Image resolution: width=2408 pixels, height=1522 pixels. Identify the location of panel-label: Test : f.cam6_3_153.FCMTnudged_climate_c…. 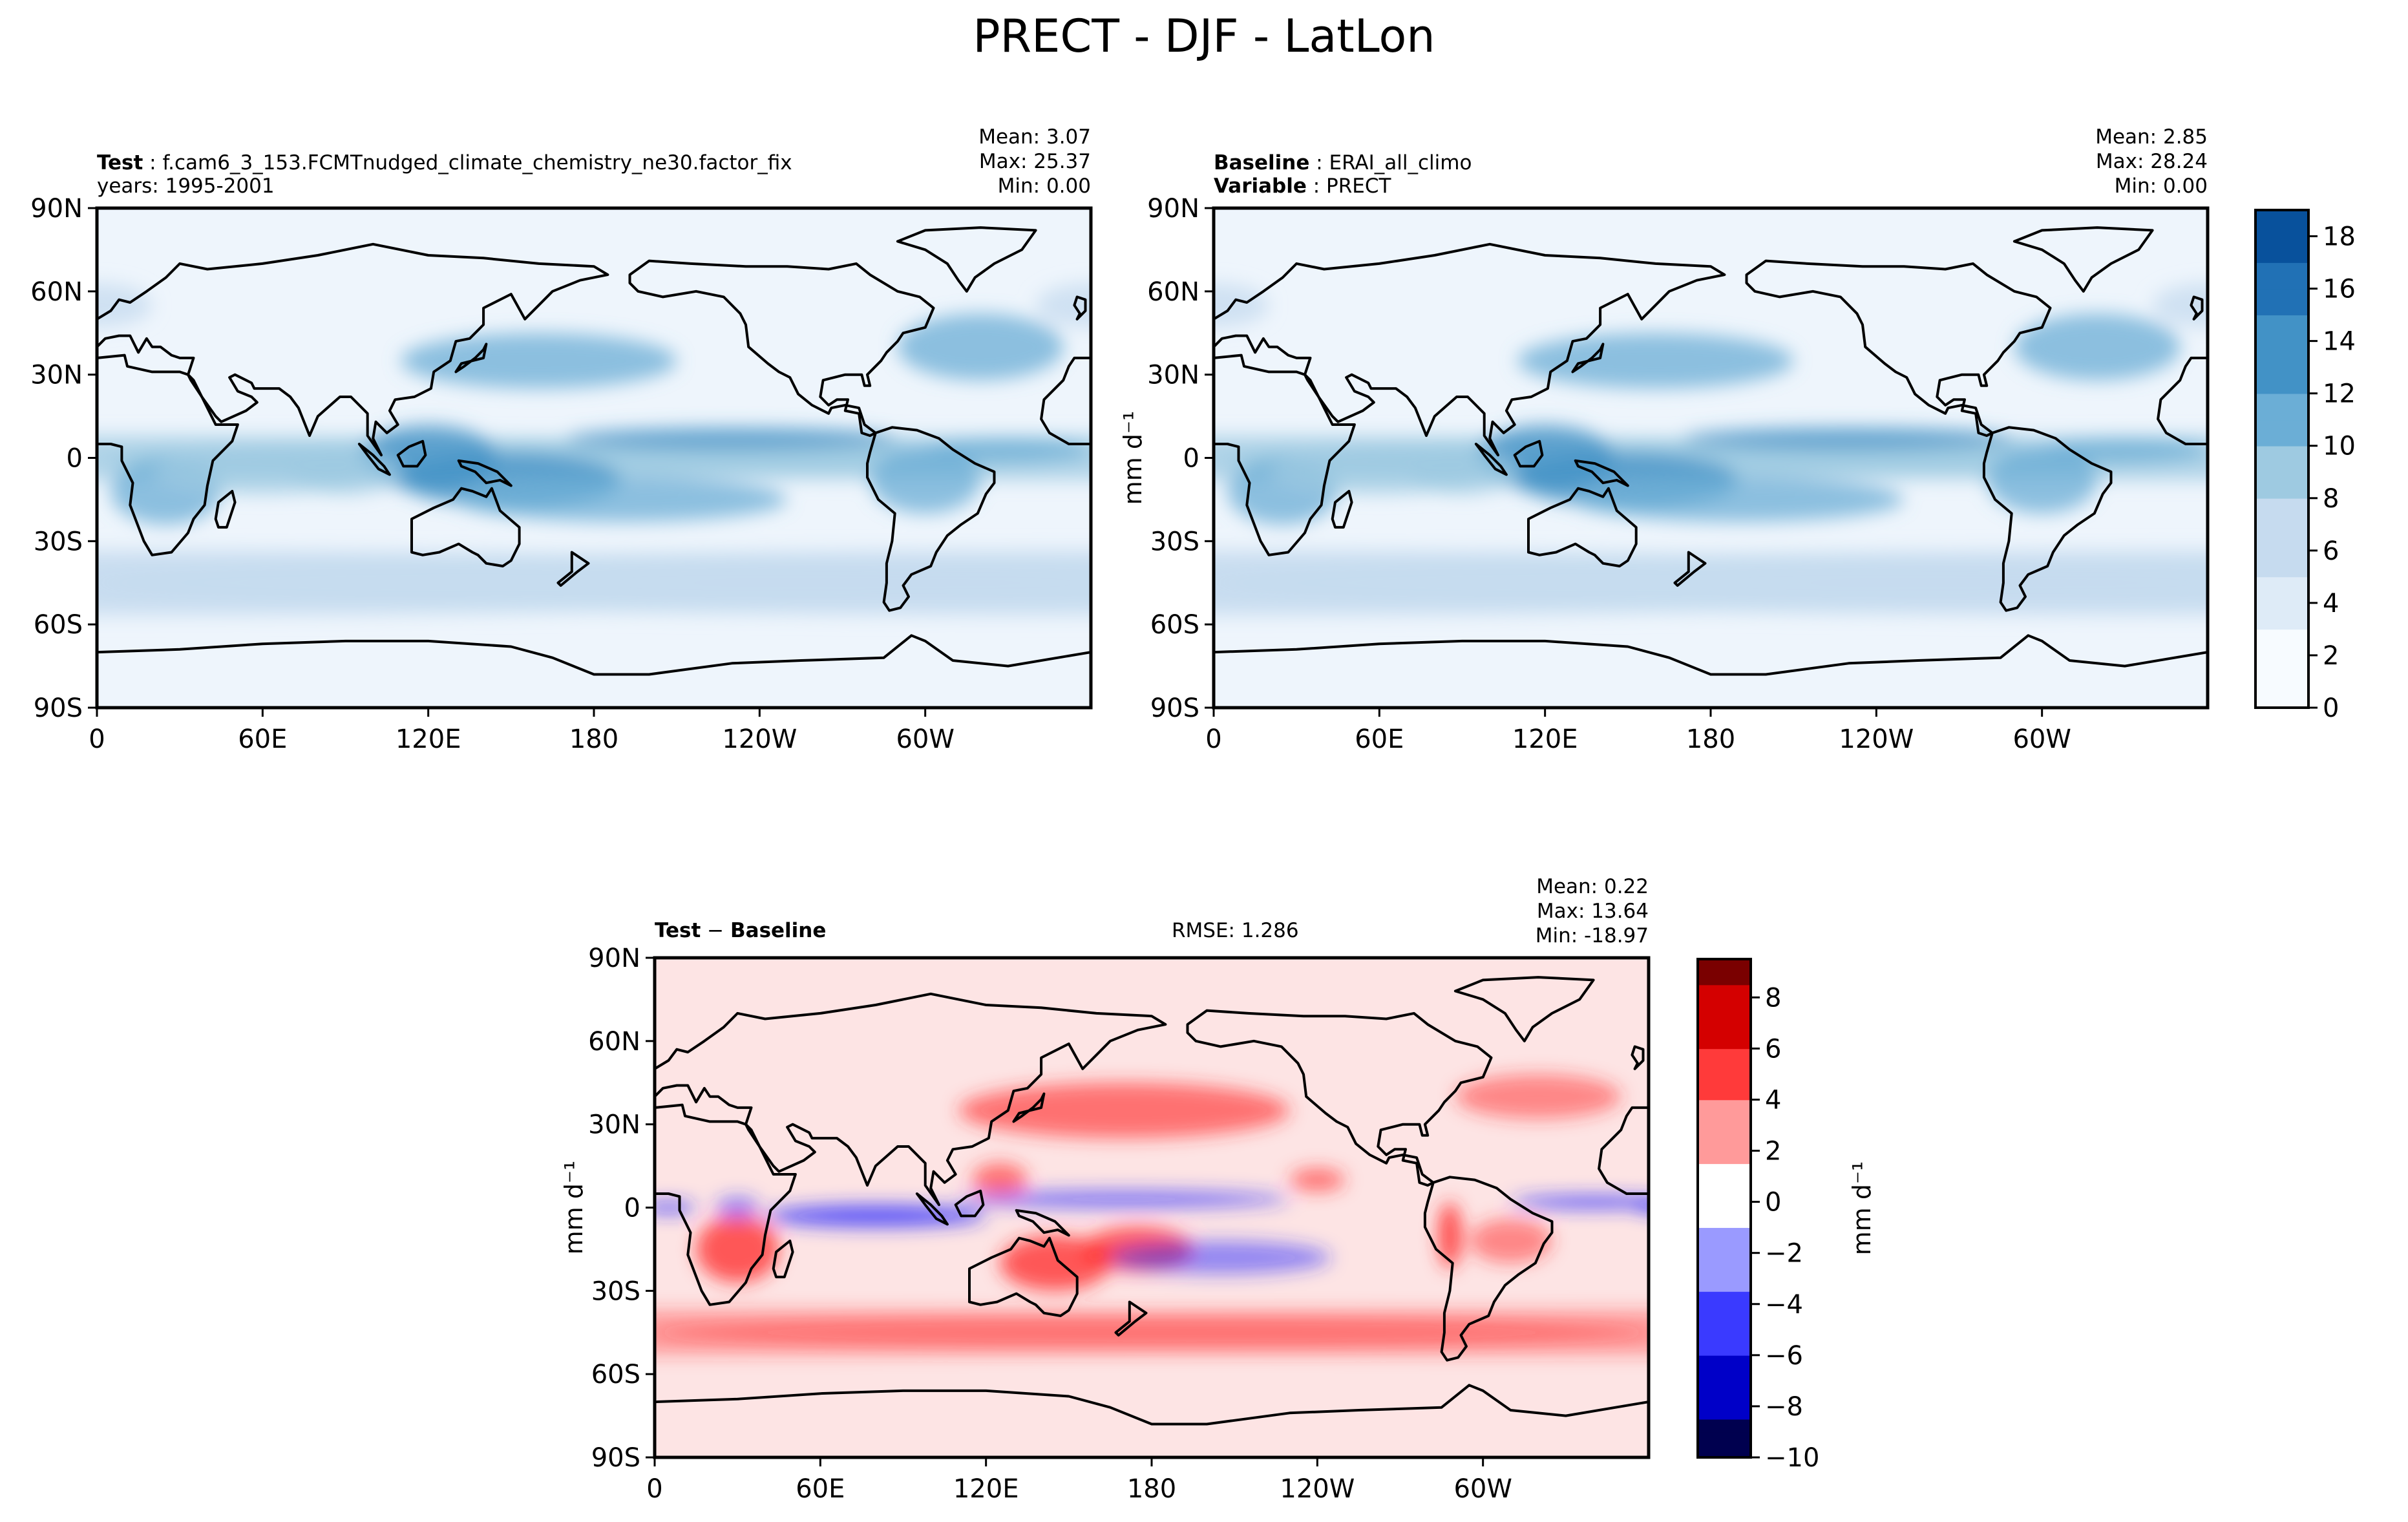
(444, 162).